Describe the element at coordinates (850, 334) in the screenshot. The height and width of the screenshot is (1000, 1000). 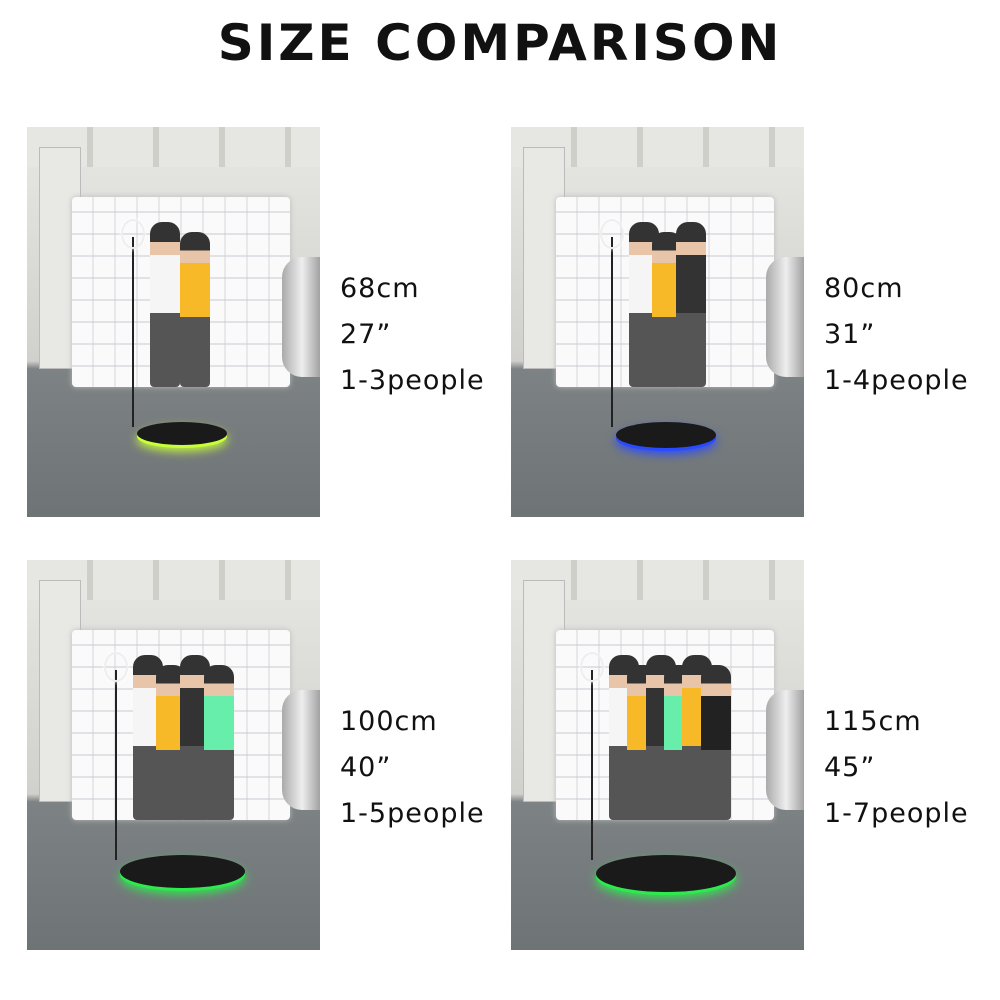
I see `size-inch: 31”` at that location.